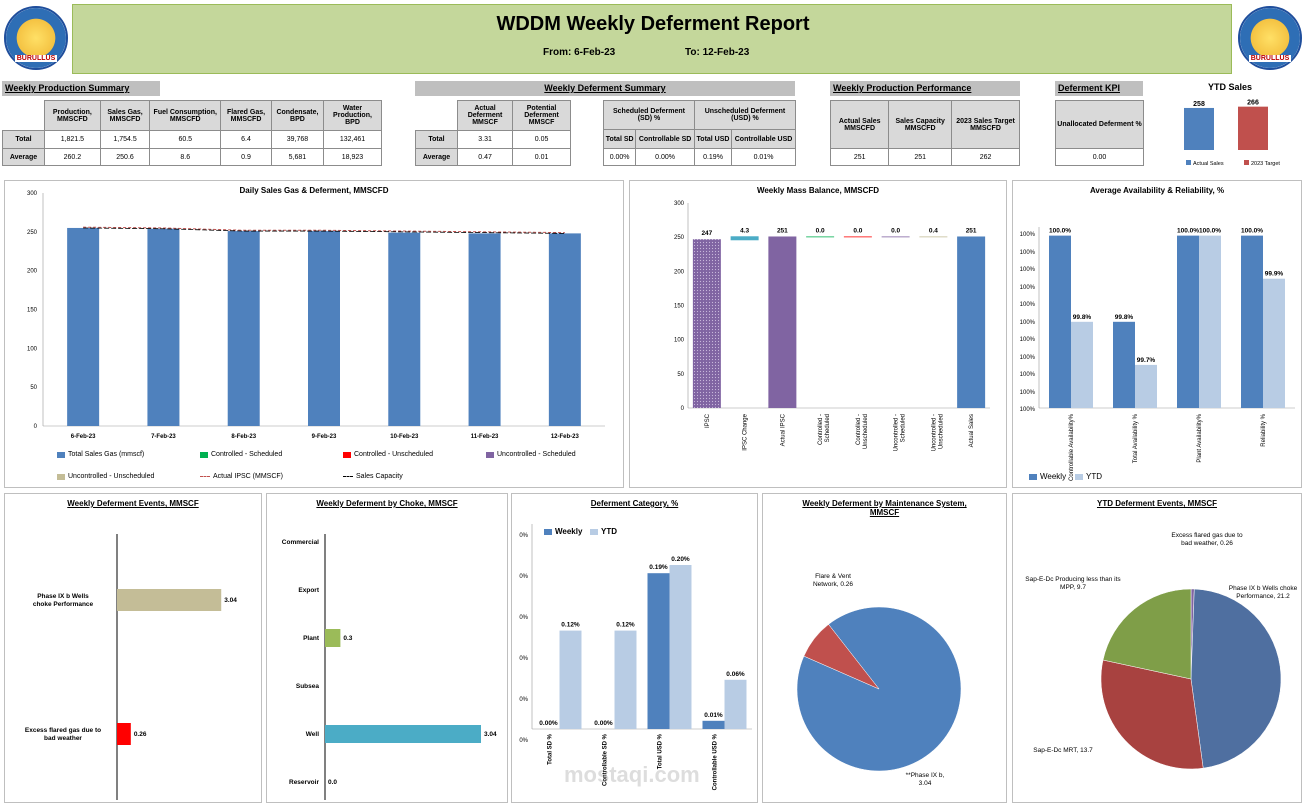 The width and height of the screenshot is (1306, 809). What do you see at coordinates (1073, 583) in the screenshot?
I see `pie-label: Sap-E-Dc Producing less than its MPP, 9.7` at bounding box center [1073, 583].